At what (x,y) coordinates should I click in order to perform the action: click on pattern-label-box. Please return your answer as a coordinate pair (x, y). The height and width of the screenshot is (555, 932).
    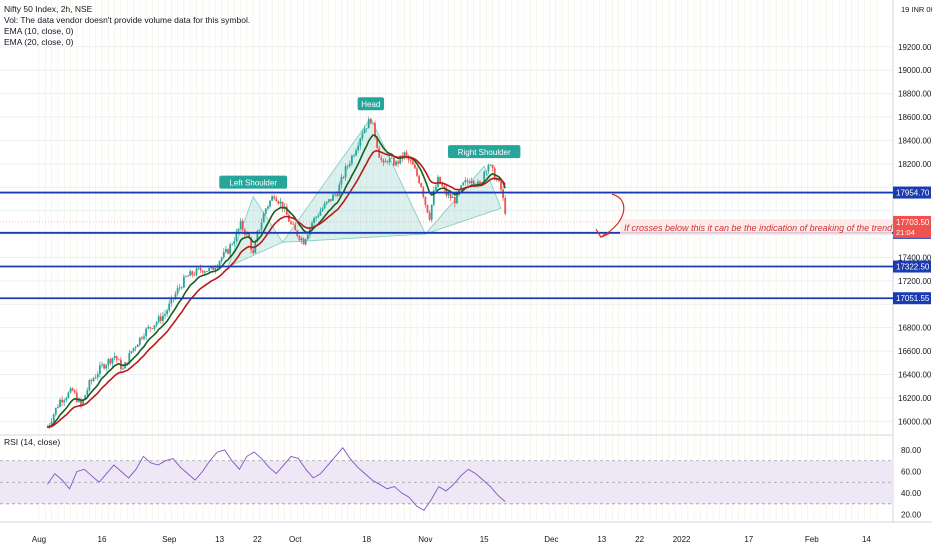
    Looking at the image, I should click on (370, 104).